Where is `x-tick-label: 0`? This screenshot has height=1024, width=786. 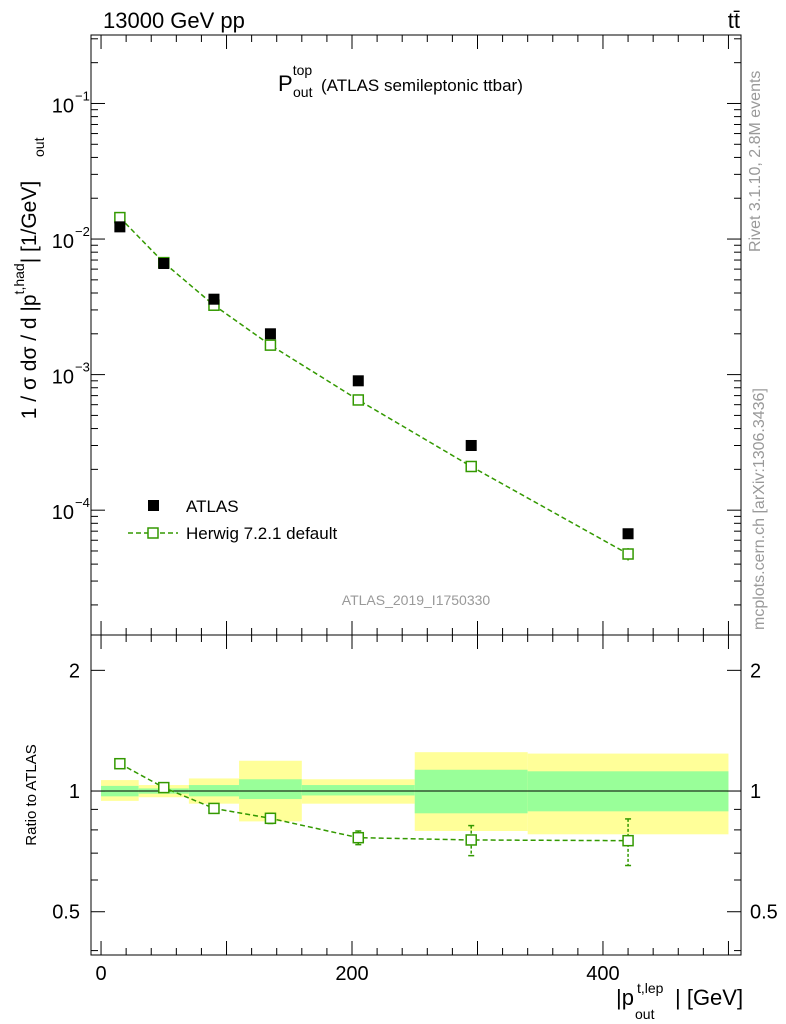 x-tick-label: 0 is located at coordinates (100, 974).